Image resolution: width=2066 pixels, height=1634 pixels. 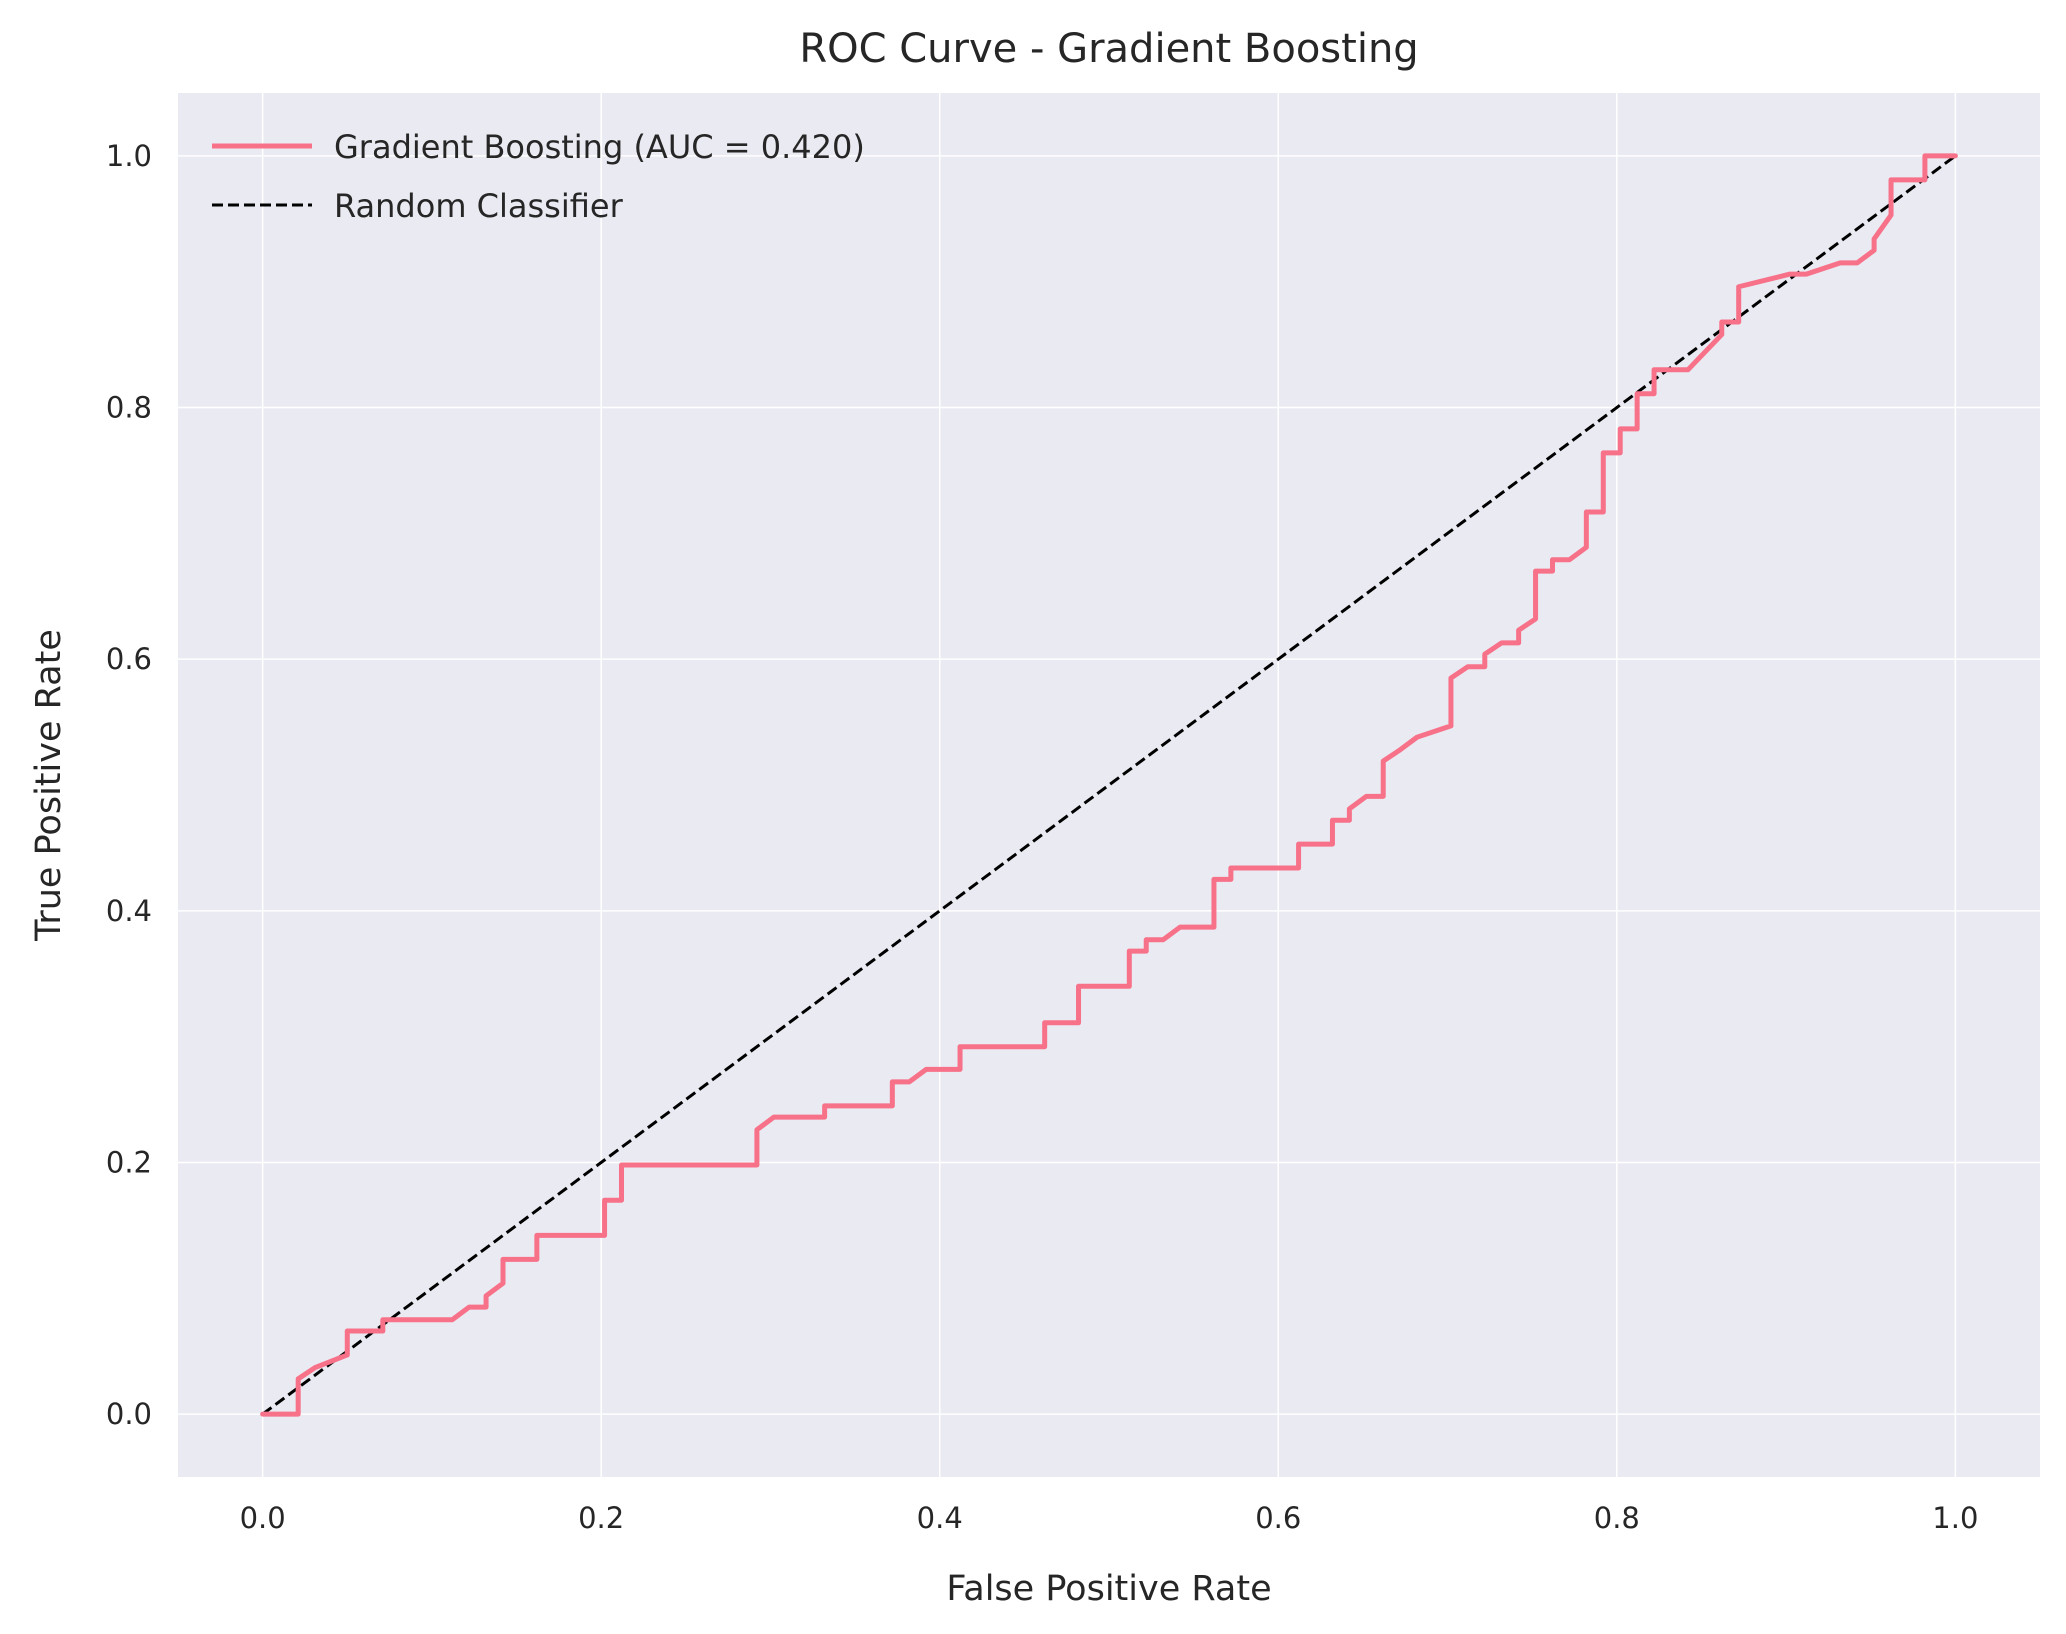 What do you see at coordinates (129, 659) in the screenshot?
I see `y-tick-label-3: 0.6` at bounding box center [129, 659].